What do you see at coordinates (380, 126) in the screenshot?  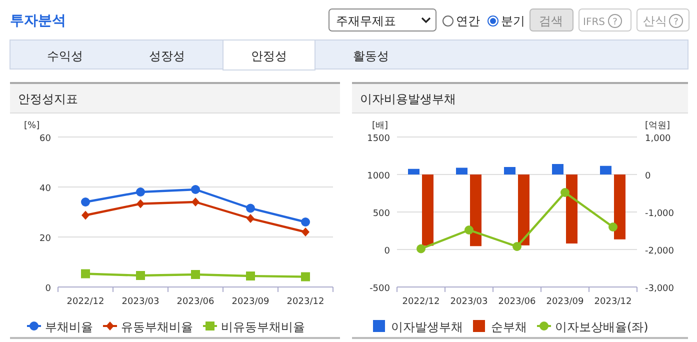 I see `y-axis-title: [배]` at bounding box center [380, 126].